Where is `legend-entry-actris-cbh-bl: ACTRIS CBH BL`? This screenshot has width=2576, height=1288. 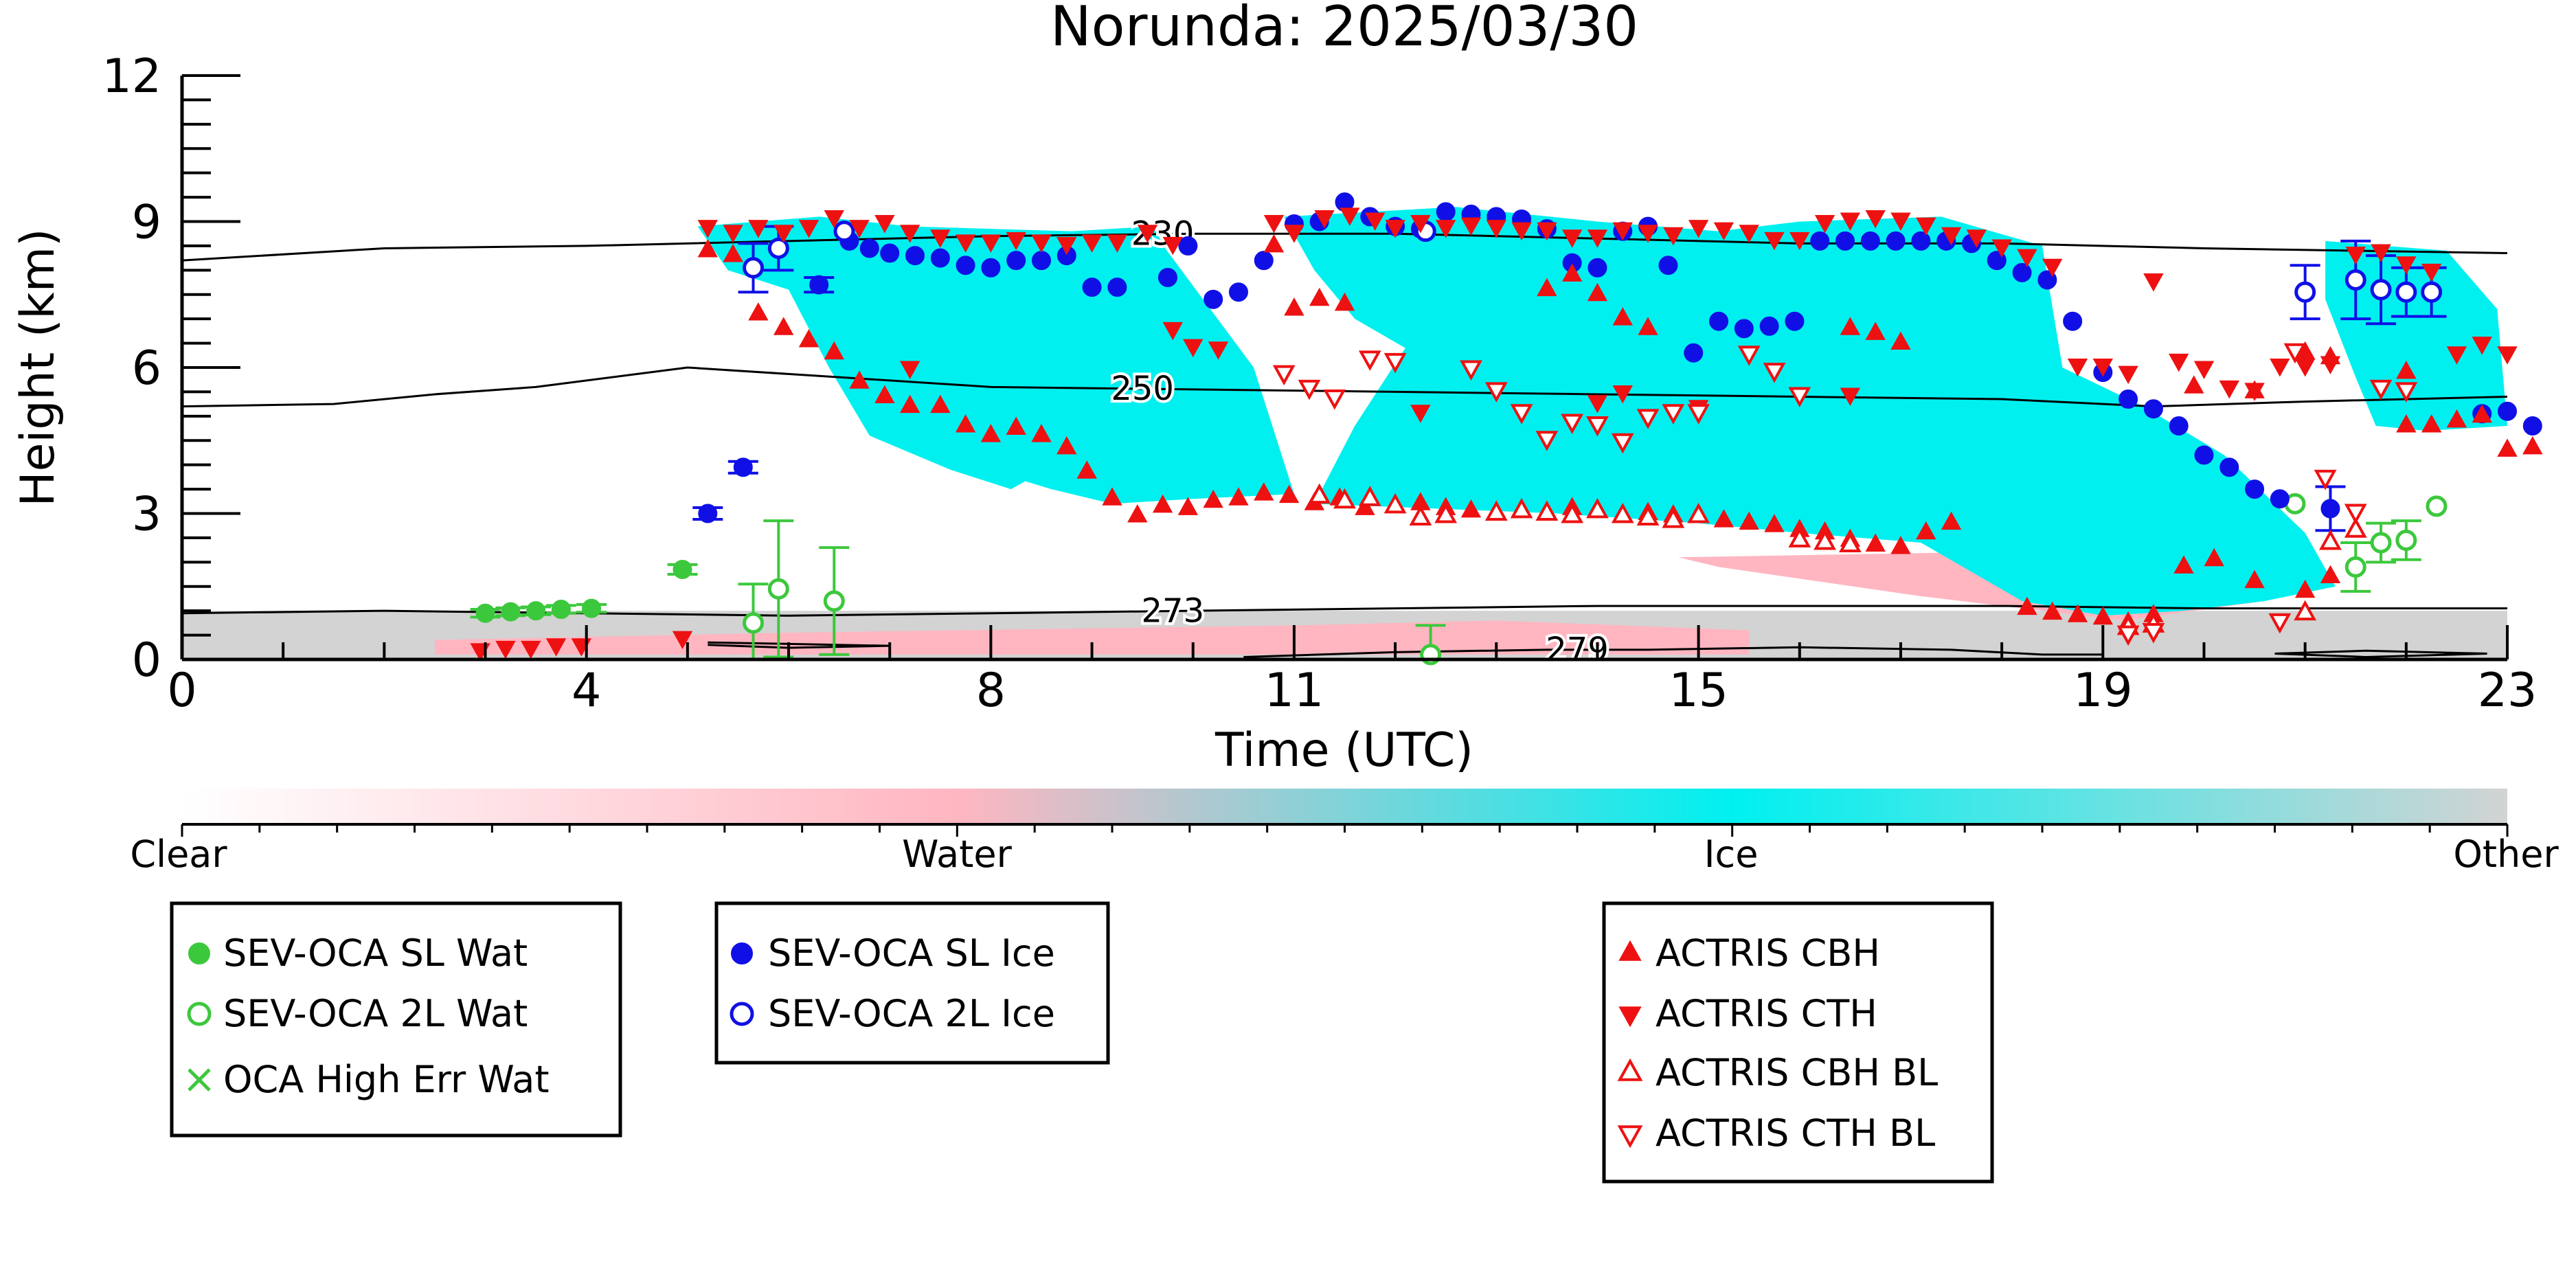 legend-entry-actris-cbh-bl: ACTRIS CBH BL is located at coordinates (1777, 1072).